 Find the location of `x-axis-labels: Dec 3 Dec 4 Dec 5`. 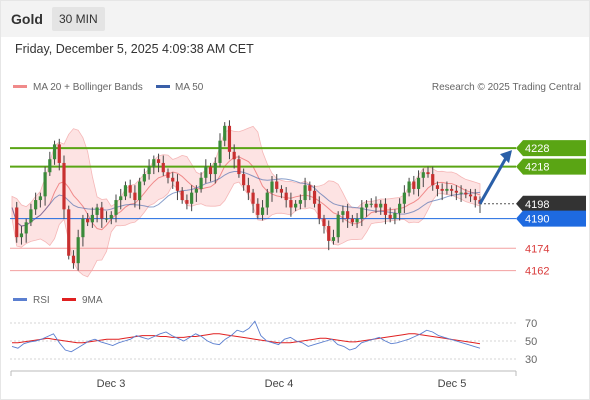

x-axis-labels: Dec 3 Dec 4 Dec 5 is located at coordinates (282, 384).